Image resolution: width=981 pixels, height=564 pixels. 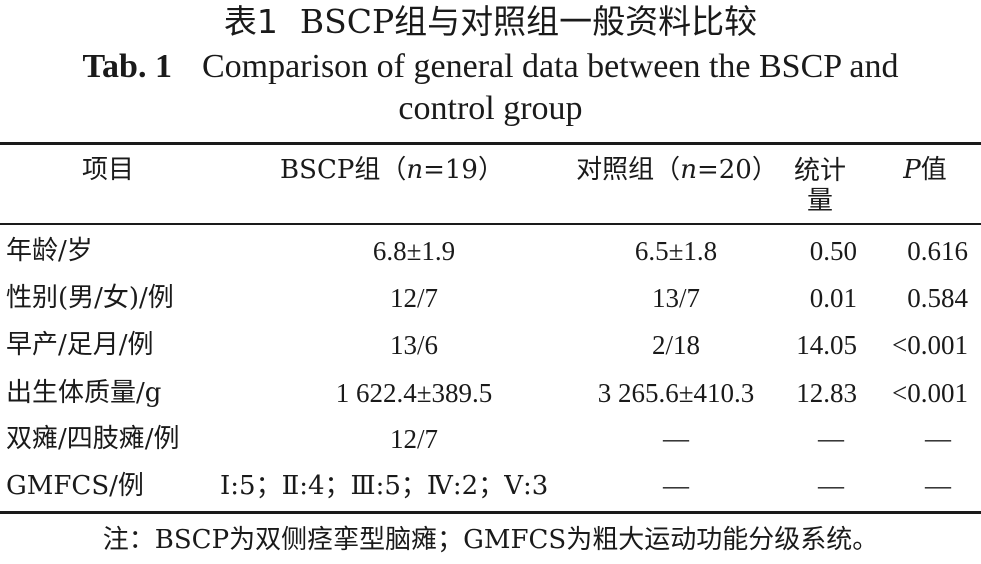 I want to click on table-label-en: Tab. 1, so click(x=127, y=66).